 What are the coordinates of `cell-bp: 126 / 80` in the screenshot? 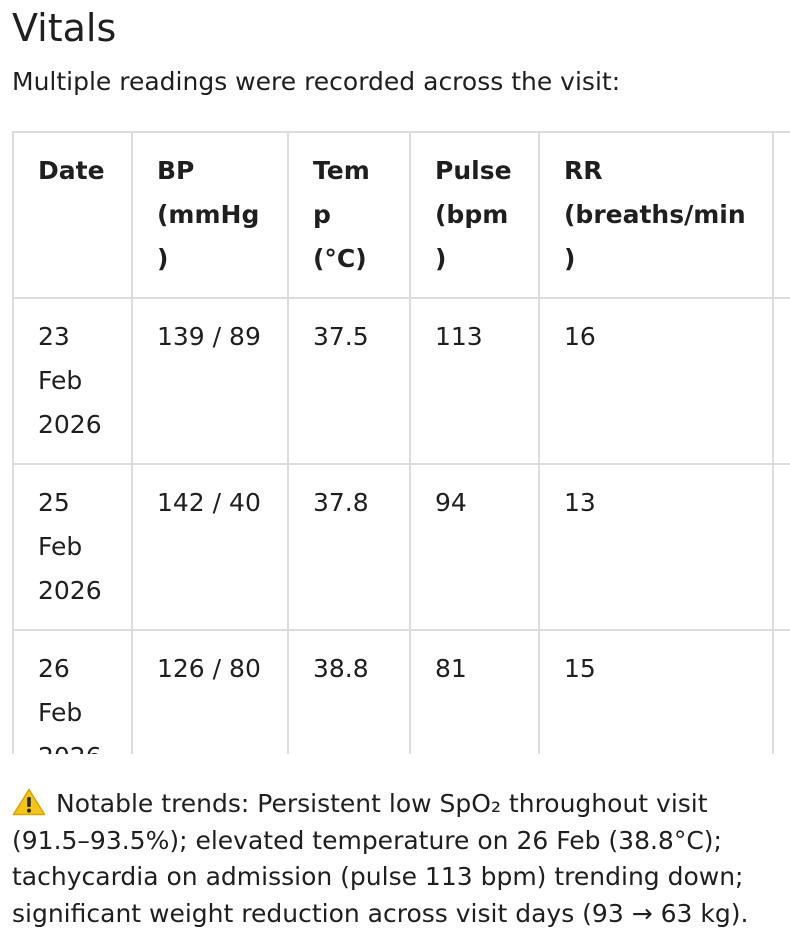 It's located at (210, 691).